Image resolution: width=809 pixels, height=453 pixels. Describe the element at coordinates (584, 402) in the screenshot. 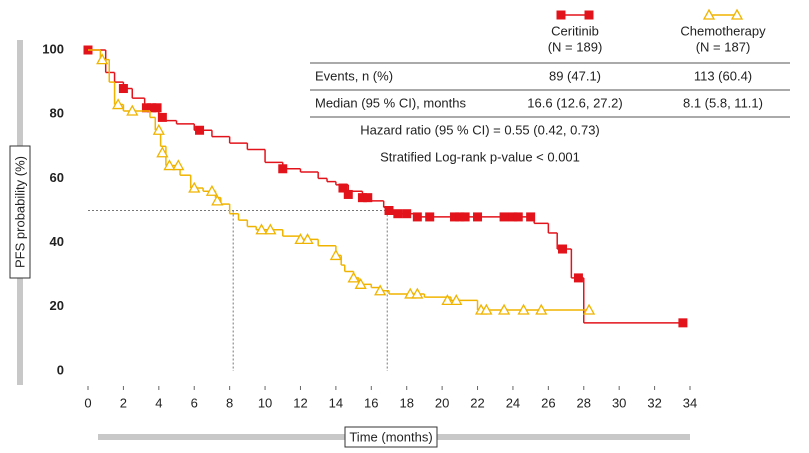

I see `x-tick-label: 28` at that location.